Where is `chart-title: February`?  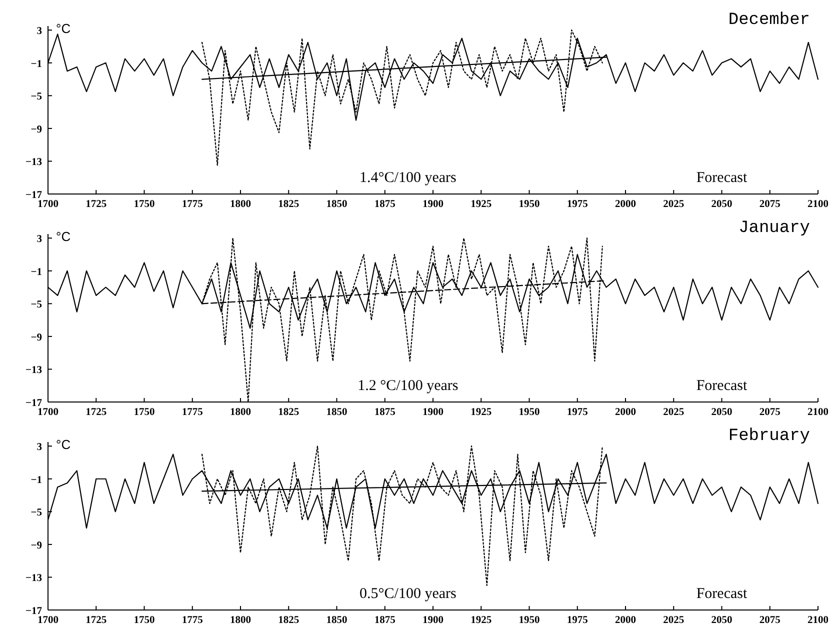
chart-title: February is located at coordinates (769, 436).